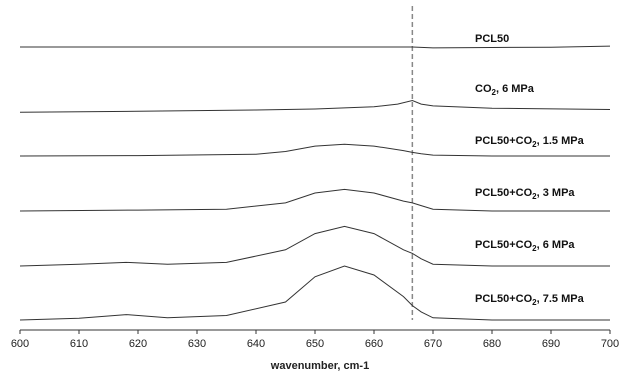  I want to click on series-label: PCL50+CO2, 7.5 MPa, so click(530, 300).